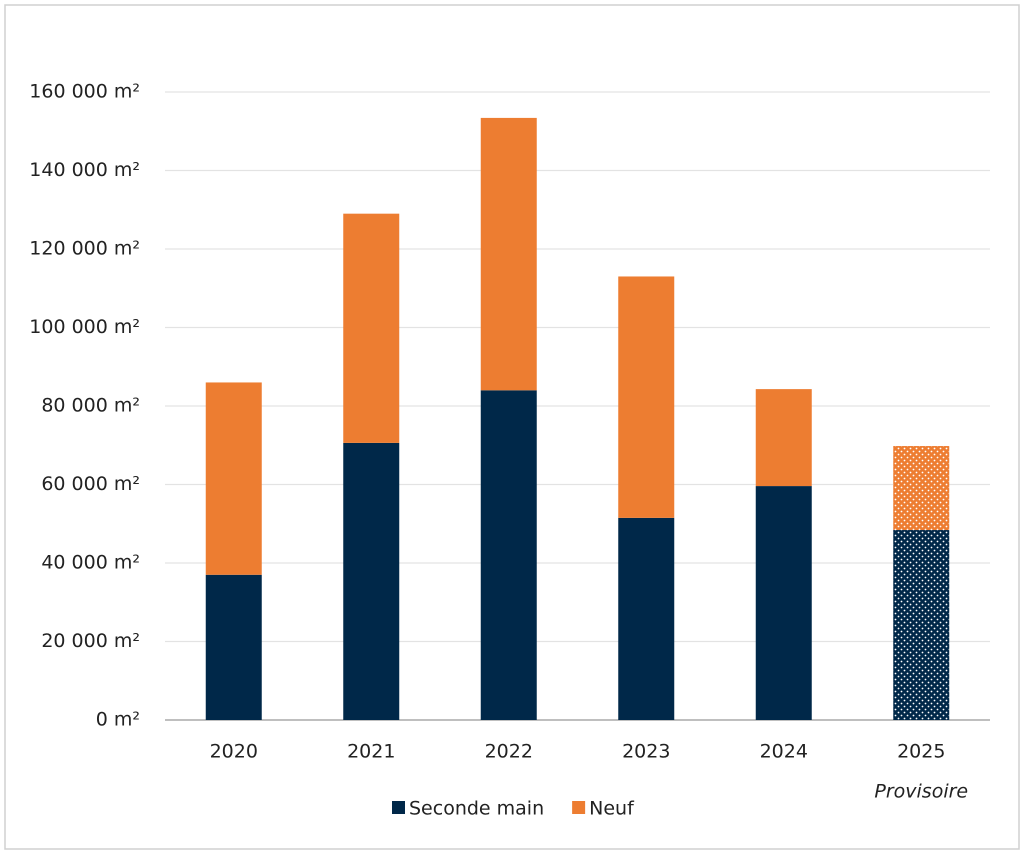 The height and width of the screenshot is (858, 1024). I want to click on legend-label: Seconde main, so click(476, 809).